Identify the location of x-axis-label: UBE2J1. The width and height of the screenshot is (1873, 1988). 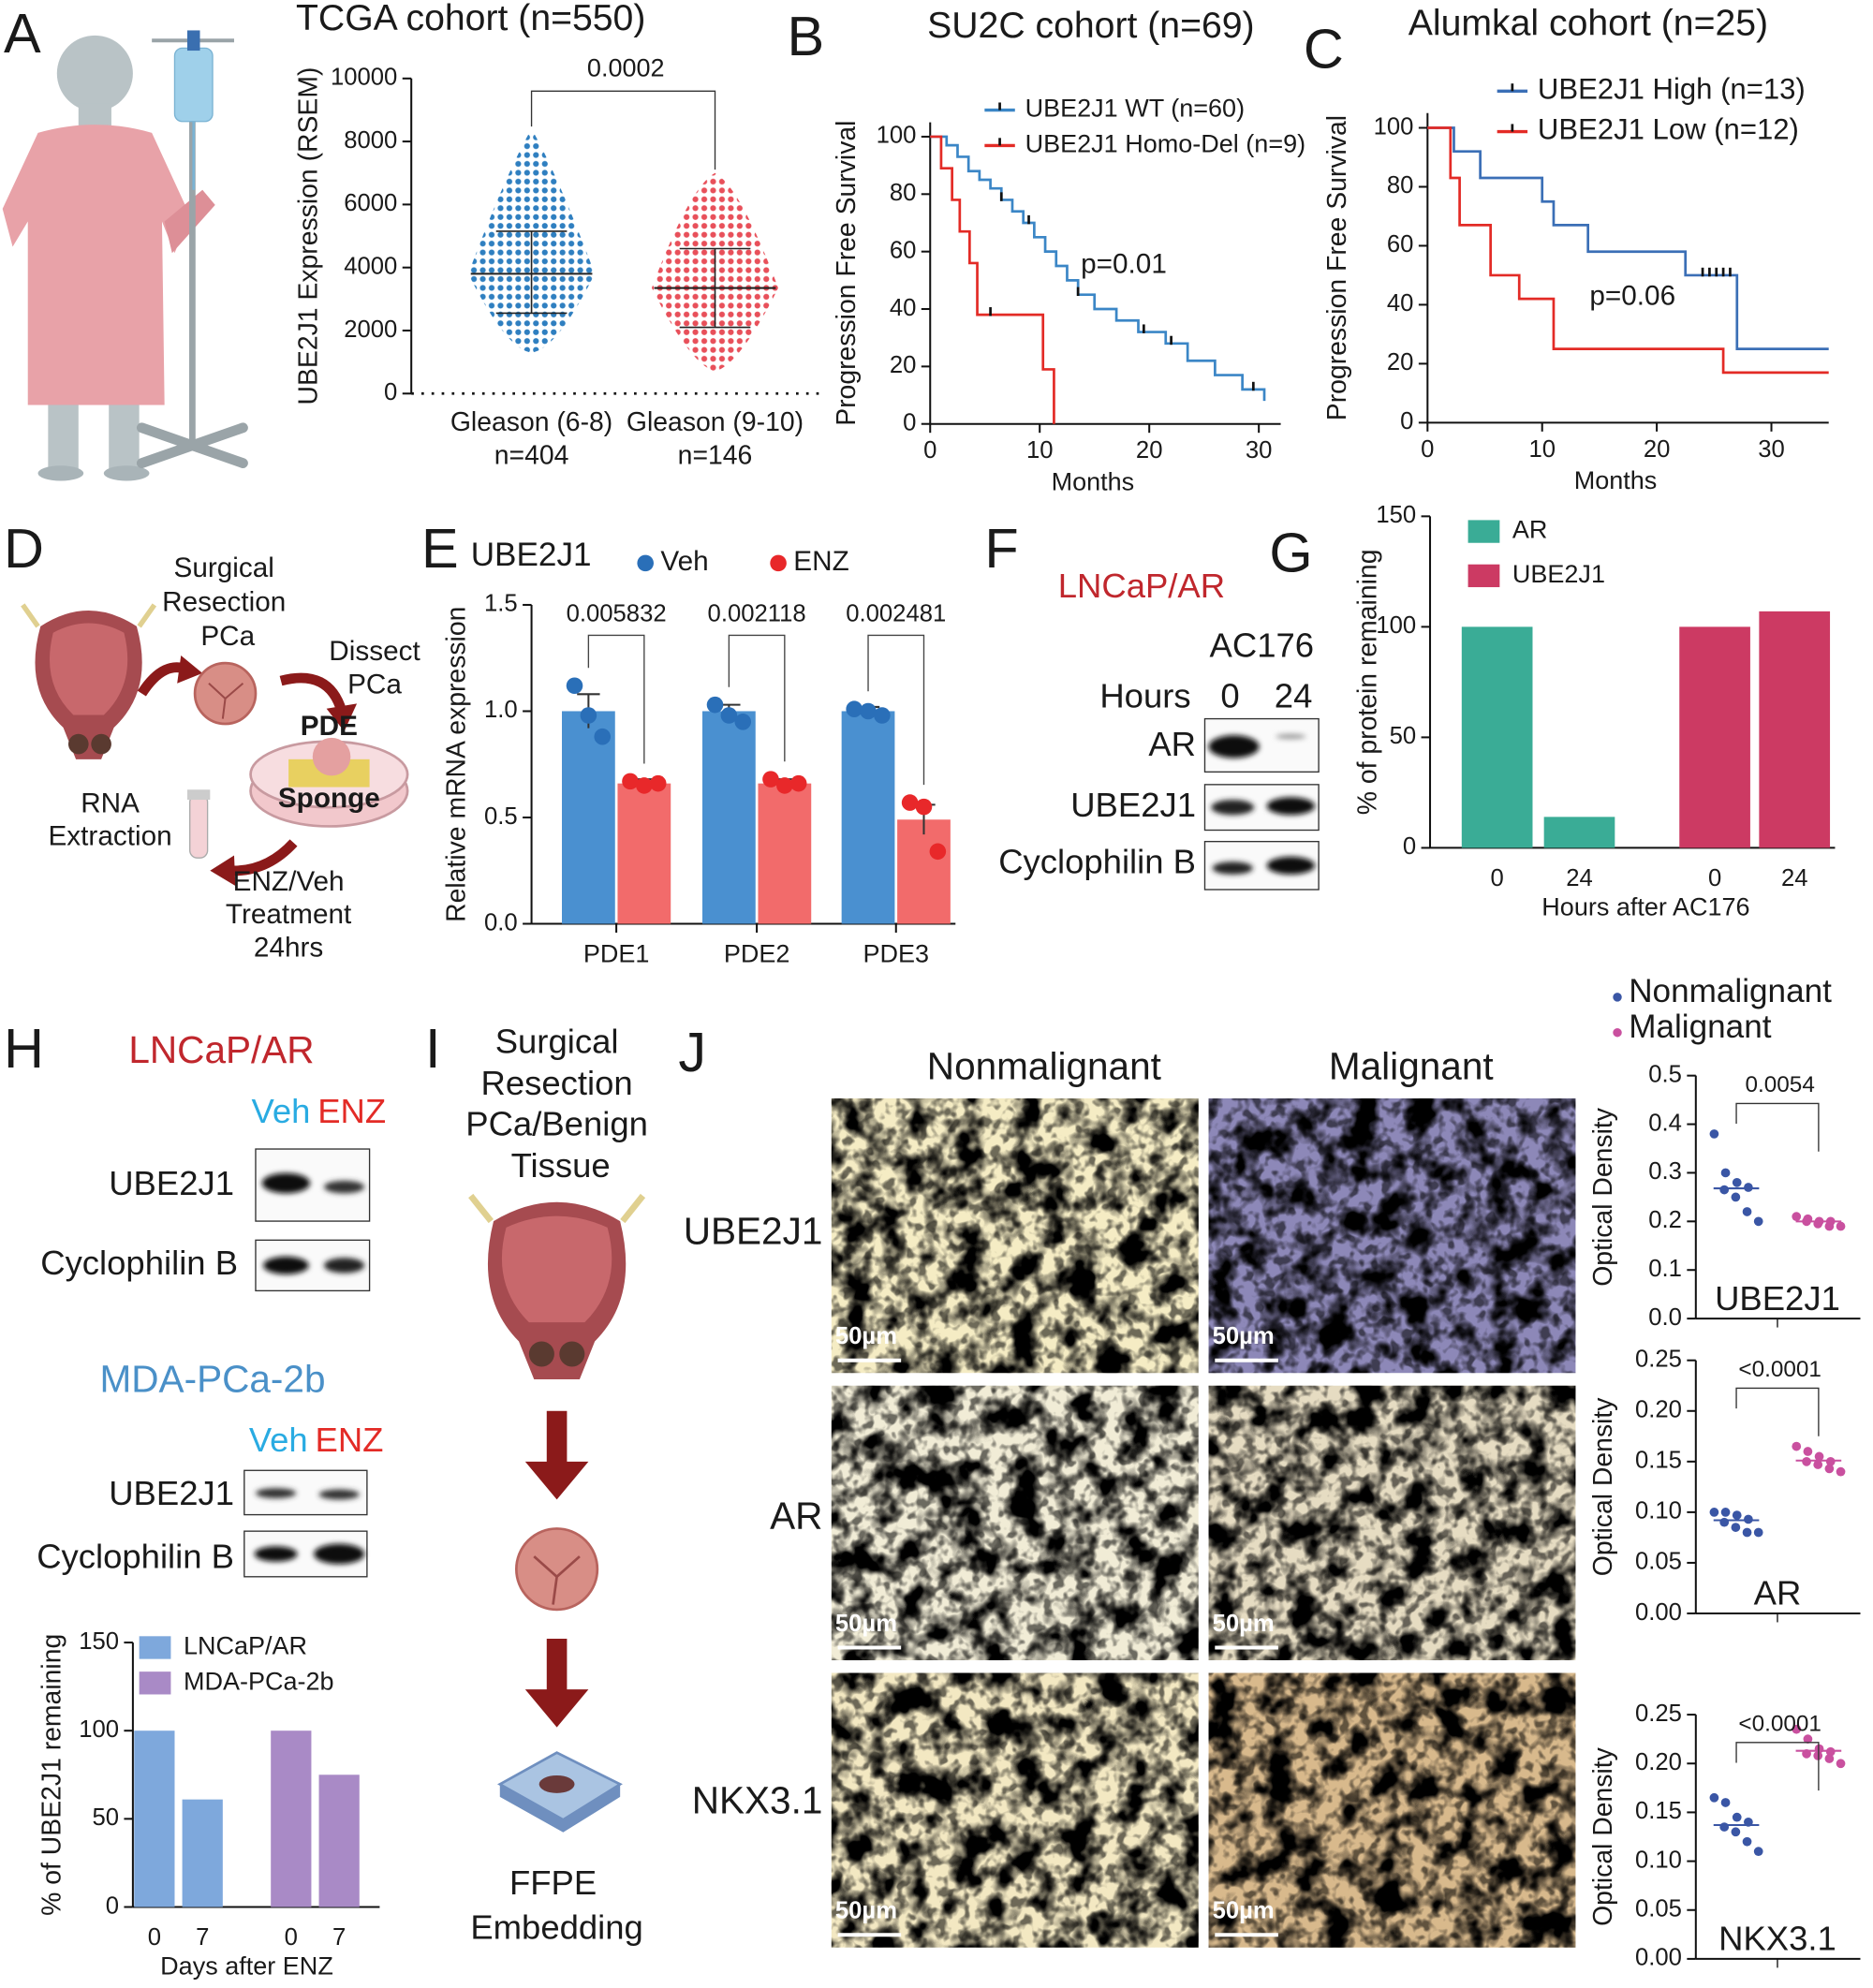
(1777, 1298).